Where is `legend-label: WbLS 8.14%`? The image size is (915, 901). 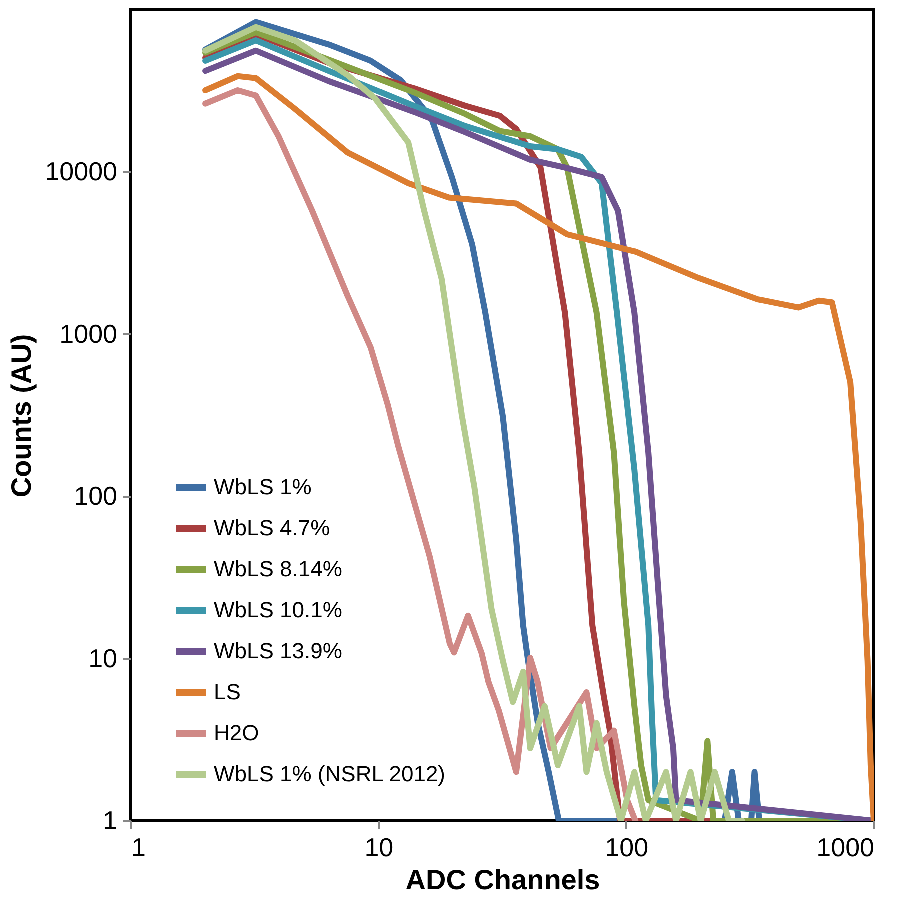
legend-label: WbLS 8.14% is located at coordinates (278, 569).